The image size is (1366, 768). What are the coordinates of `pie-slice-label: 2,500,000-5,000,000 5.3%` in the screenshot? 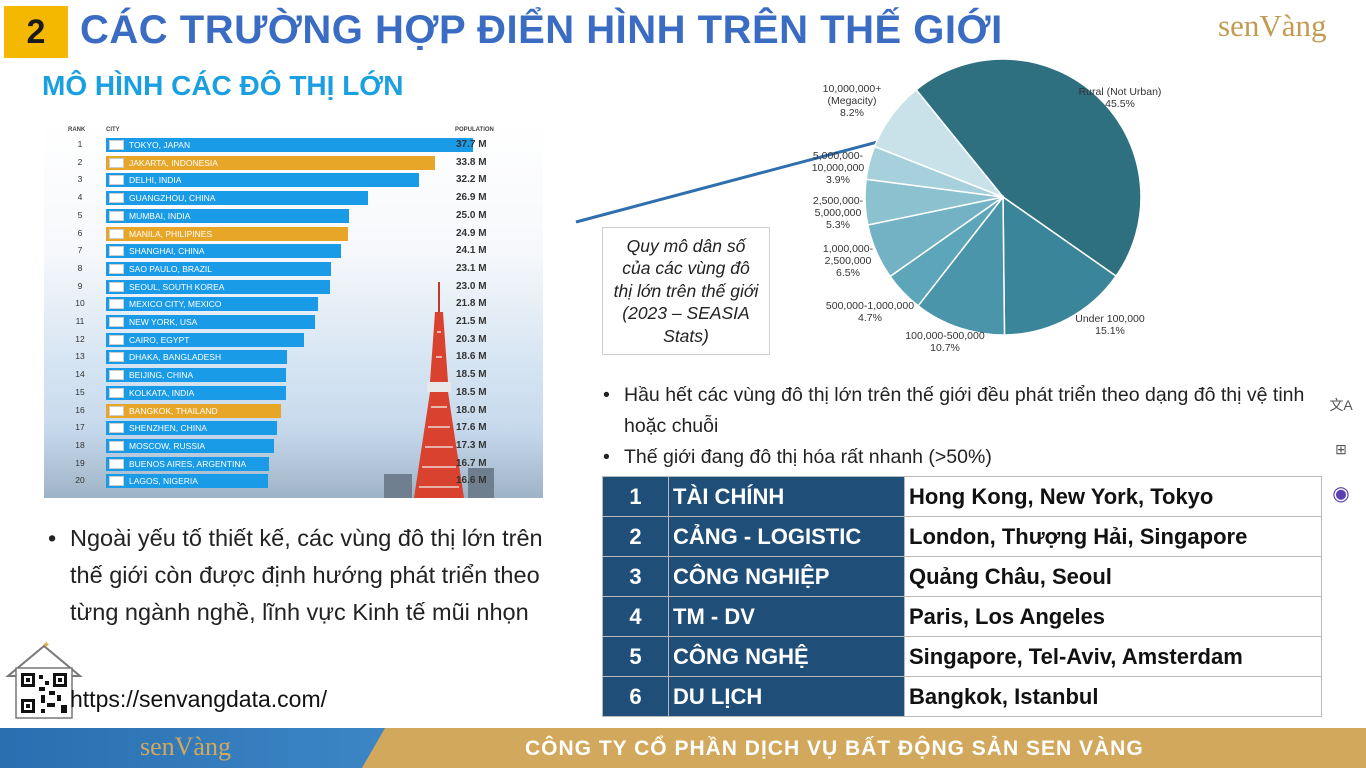 It's located at (838, 213).